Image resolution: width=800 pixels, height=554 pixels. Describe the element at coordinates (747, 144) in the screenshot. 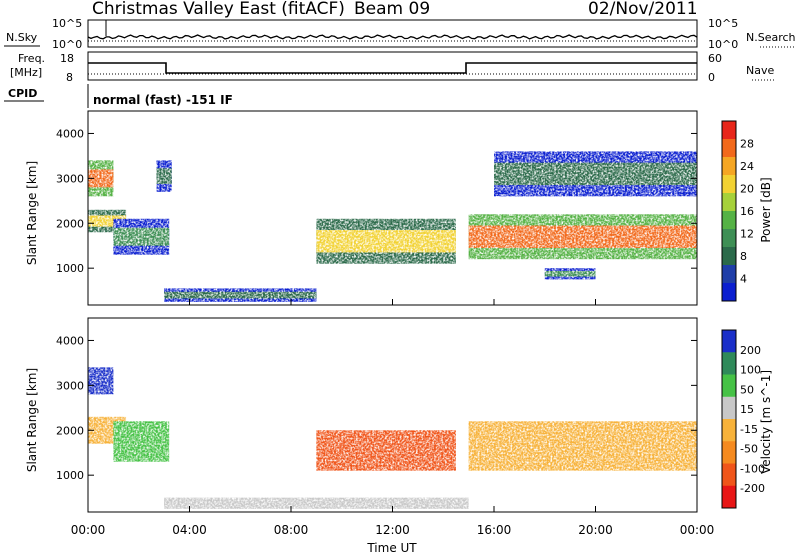

I see `colorbar-tick-label: 28` at that location.